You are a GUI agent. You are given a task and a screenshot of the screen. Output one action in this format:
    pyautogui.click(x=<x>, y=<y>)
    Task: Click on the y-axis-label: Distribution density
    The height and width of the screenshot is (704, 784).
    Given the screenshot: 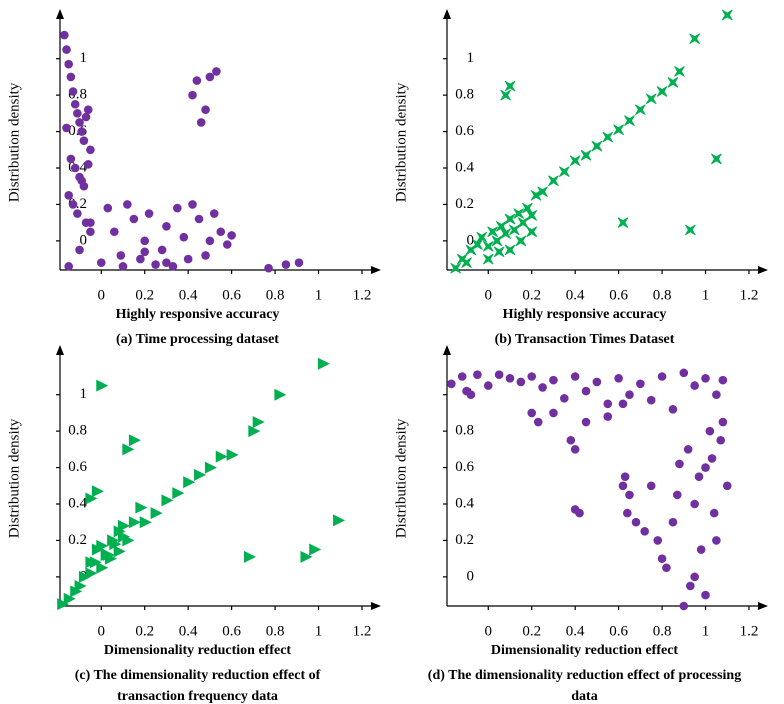 What is the action you would take?
    pyautogui.click(x=14, y=142)
    